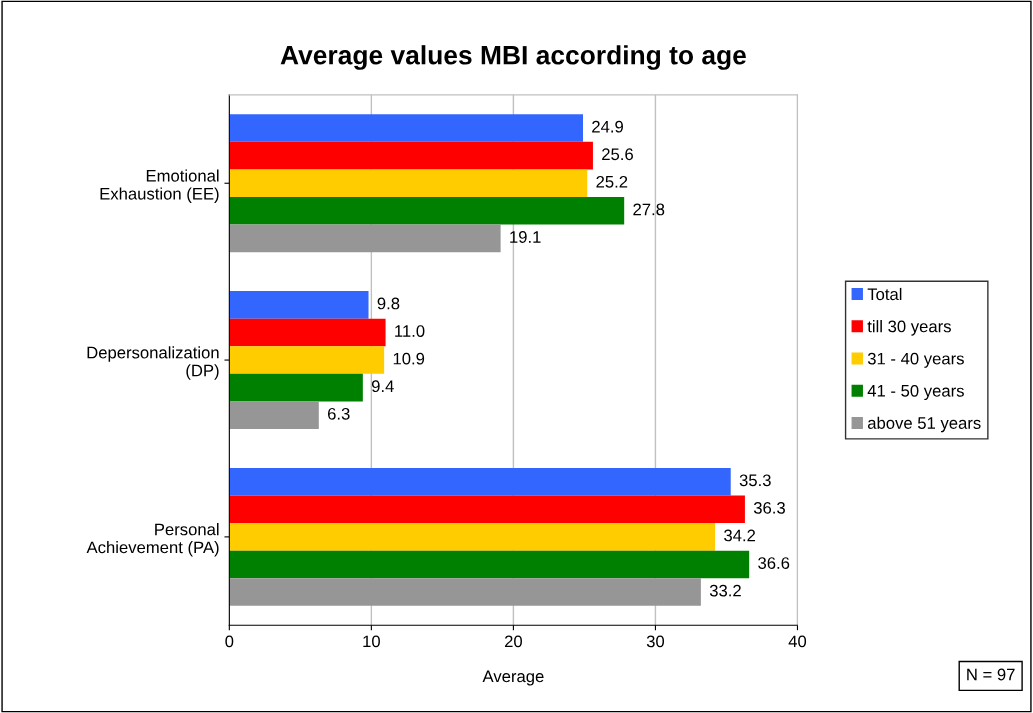 The image size is (1033, 713). What do you see at coordinates (525, 237) in the screenshot?
I see `data-label: 19.1` at bounding box center [525, 237].